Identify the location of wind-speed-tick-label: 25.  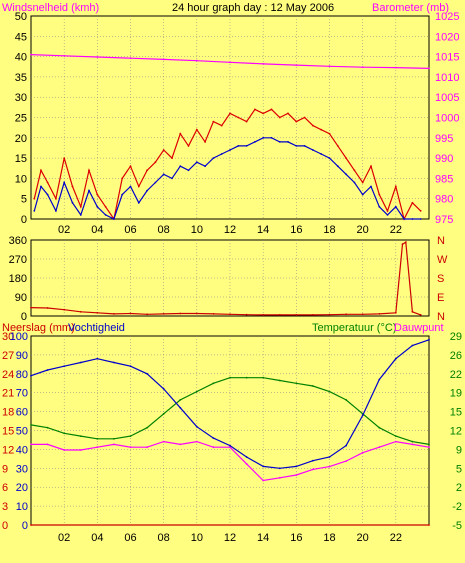
(21, 119).